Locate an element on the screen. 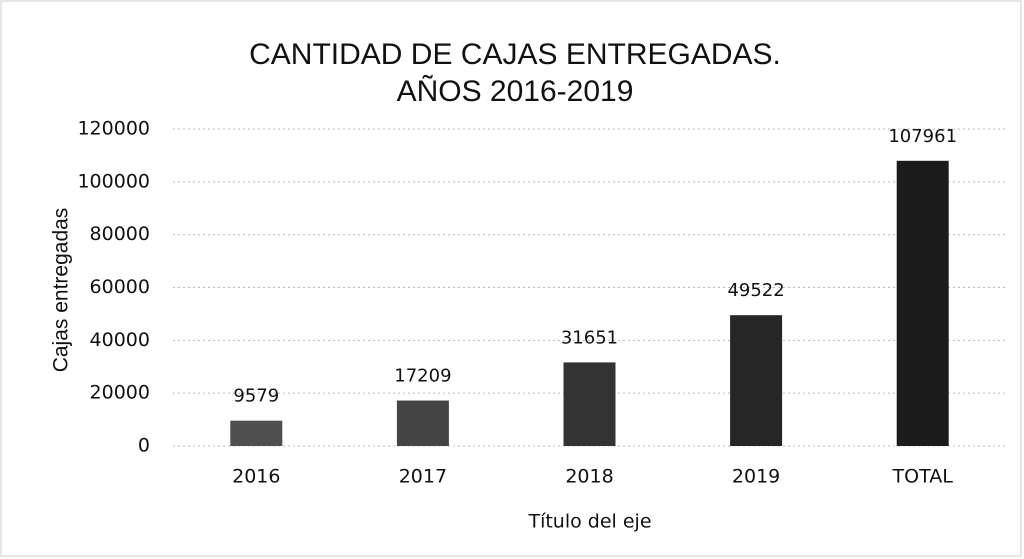  x-tick-label: 2019 is located at coordinates (756, 477).